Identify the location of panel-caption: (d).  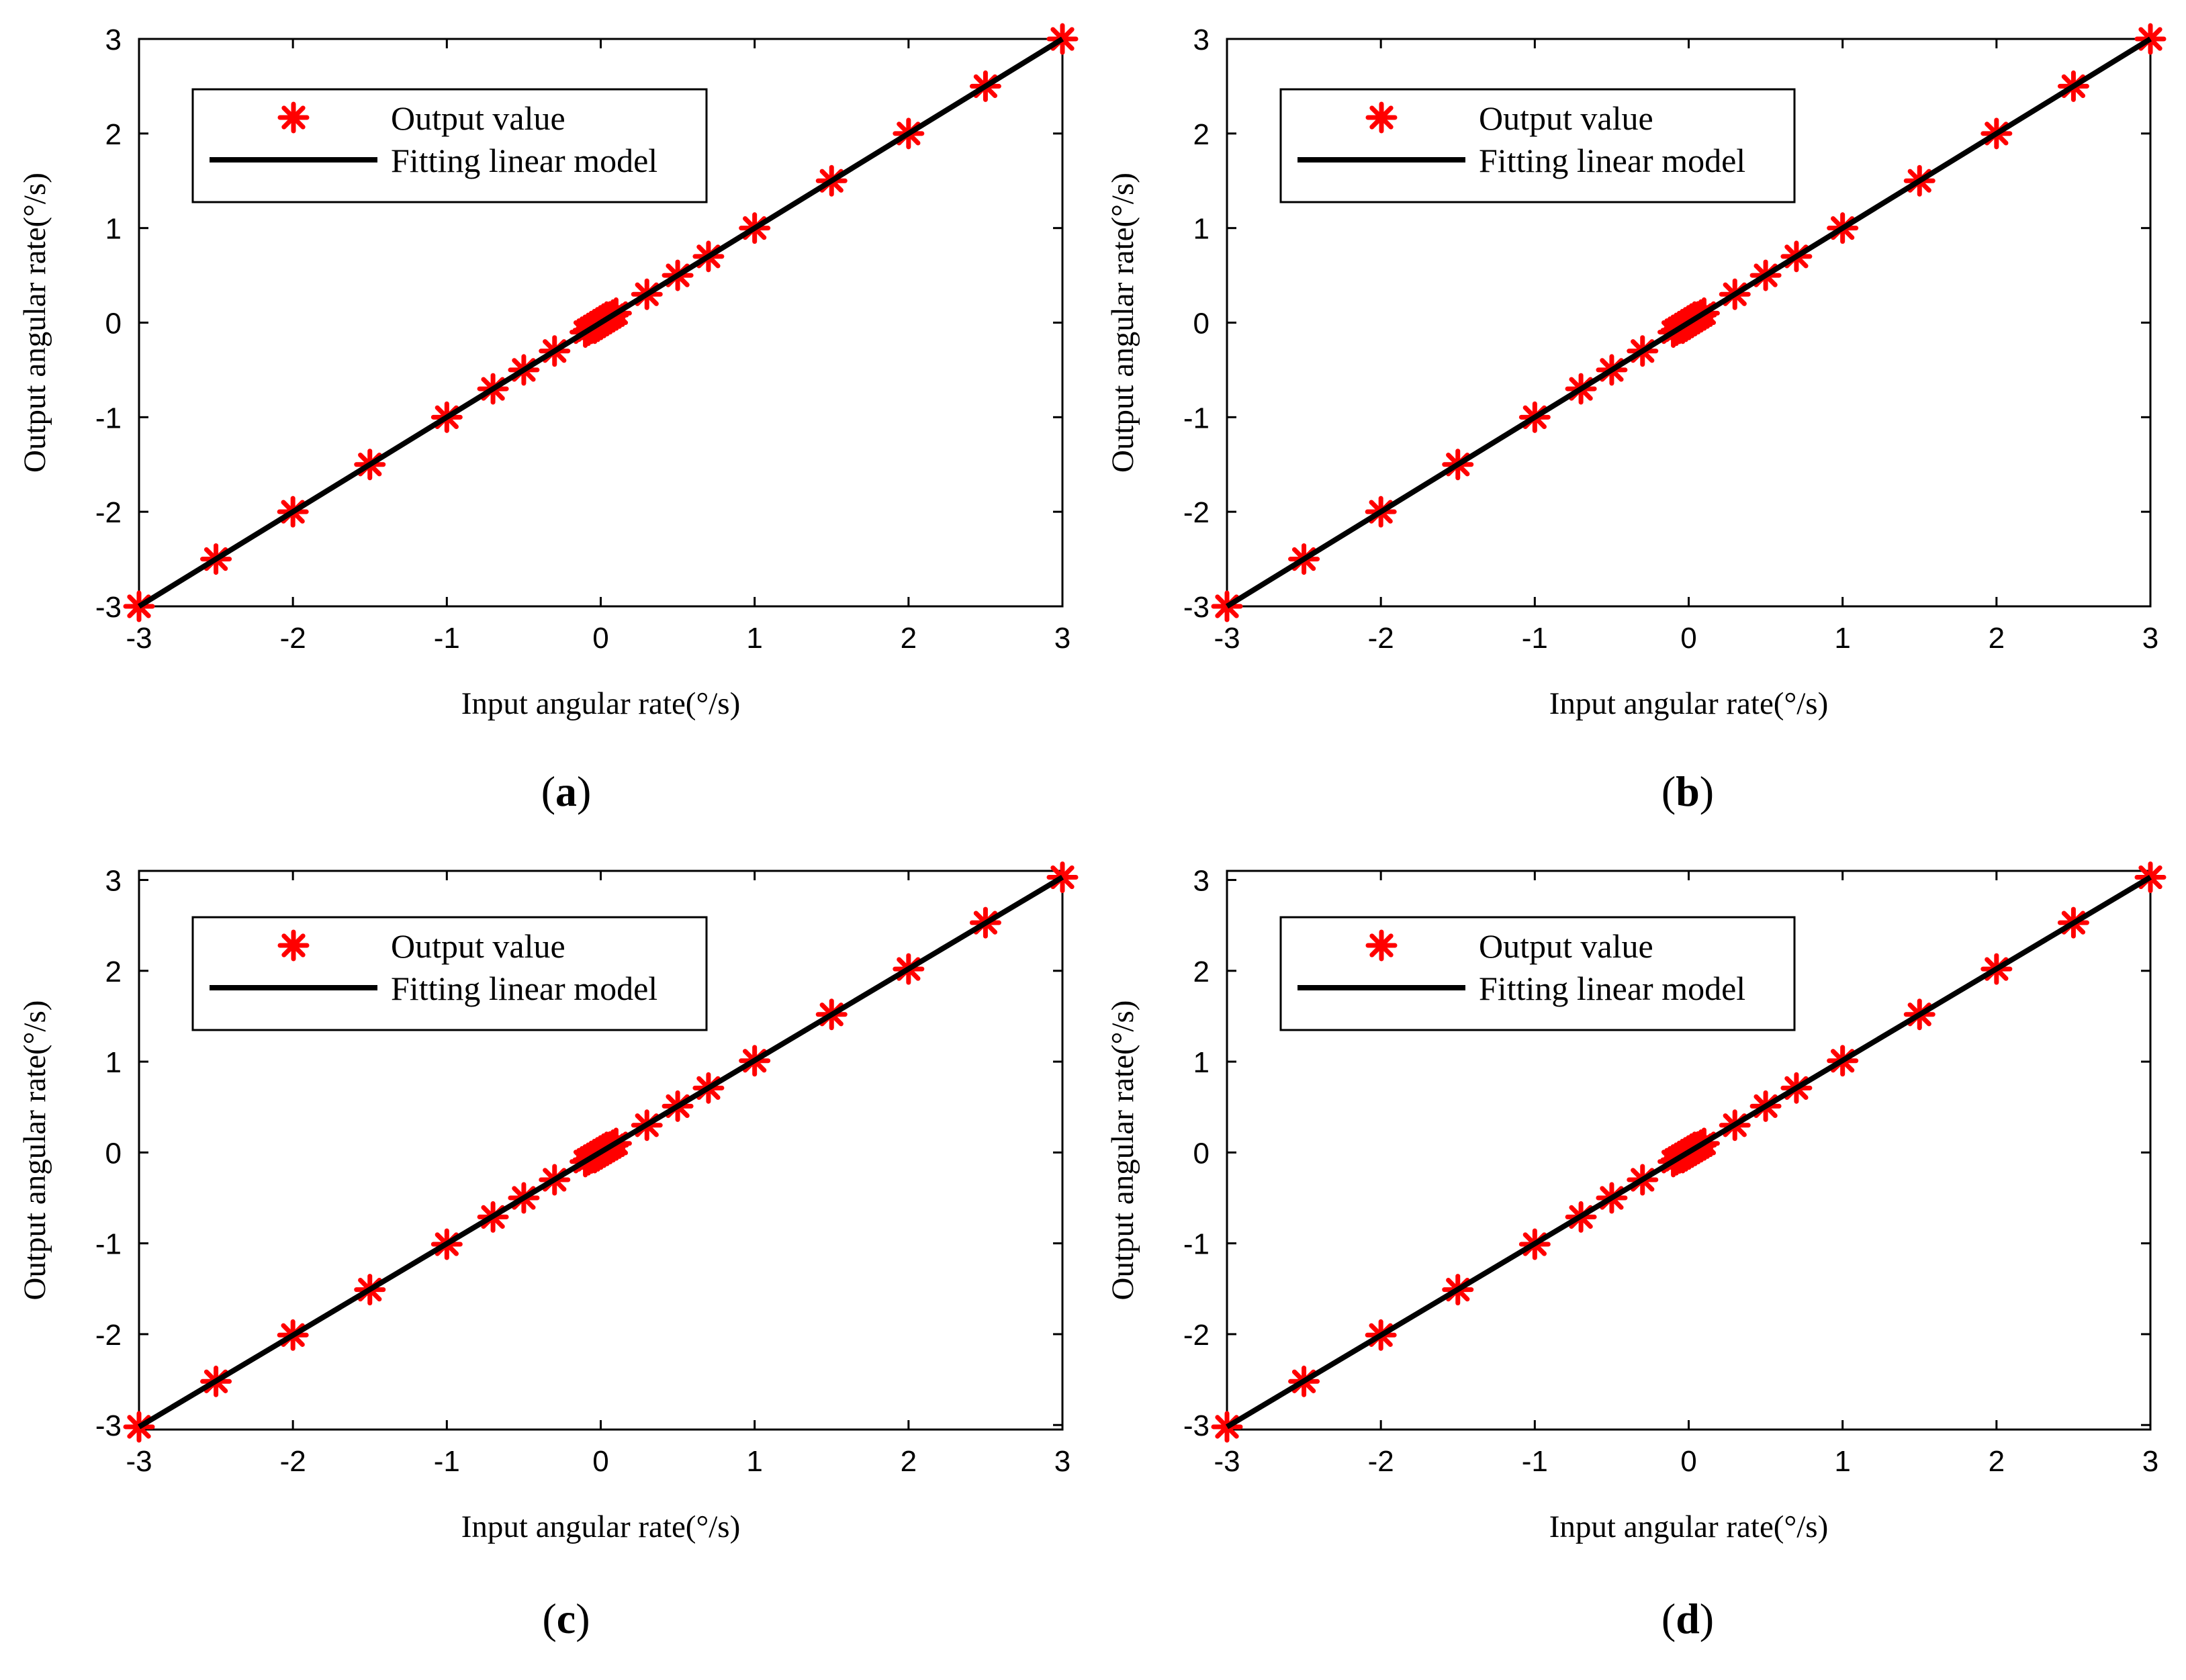
(1687, 1618).